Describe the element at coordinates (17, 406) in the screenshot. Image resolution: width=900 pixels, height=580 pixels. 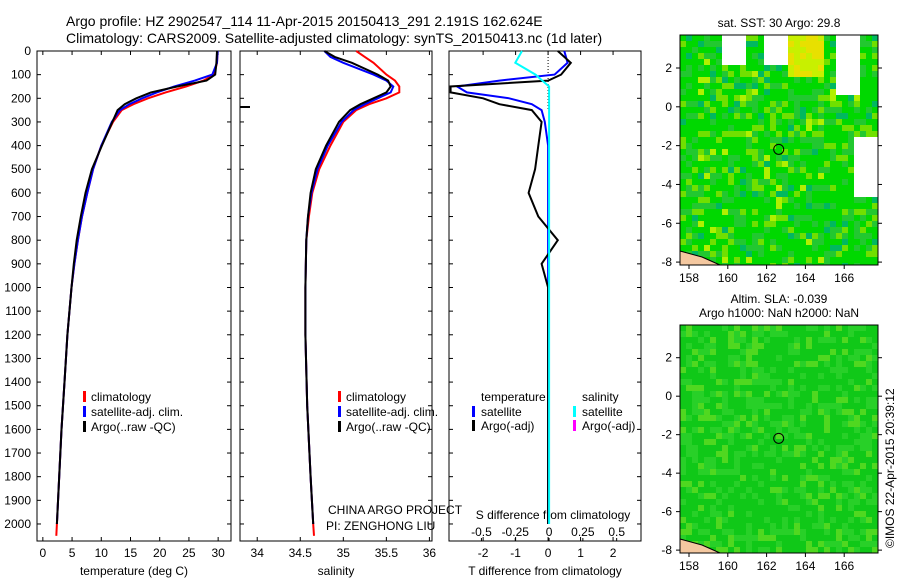
I see `y-tick-label: 1500` at that location.